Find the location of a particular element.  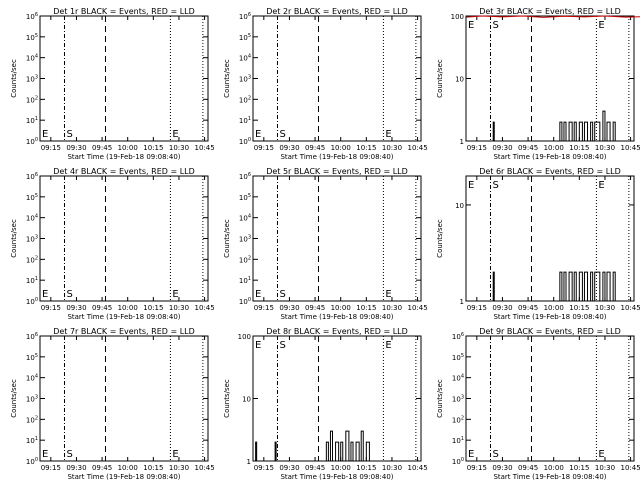

lld-series is located at coordinates (553, 16).